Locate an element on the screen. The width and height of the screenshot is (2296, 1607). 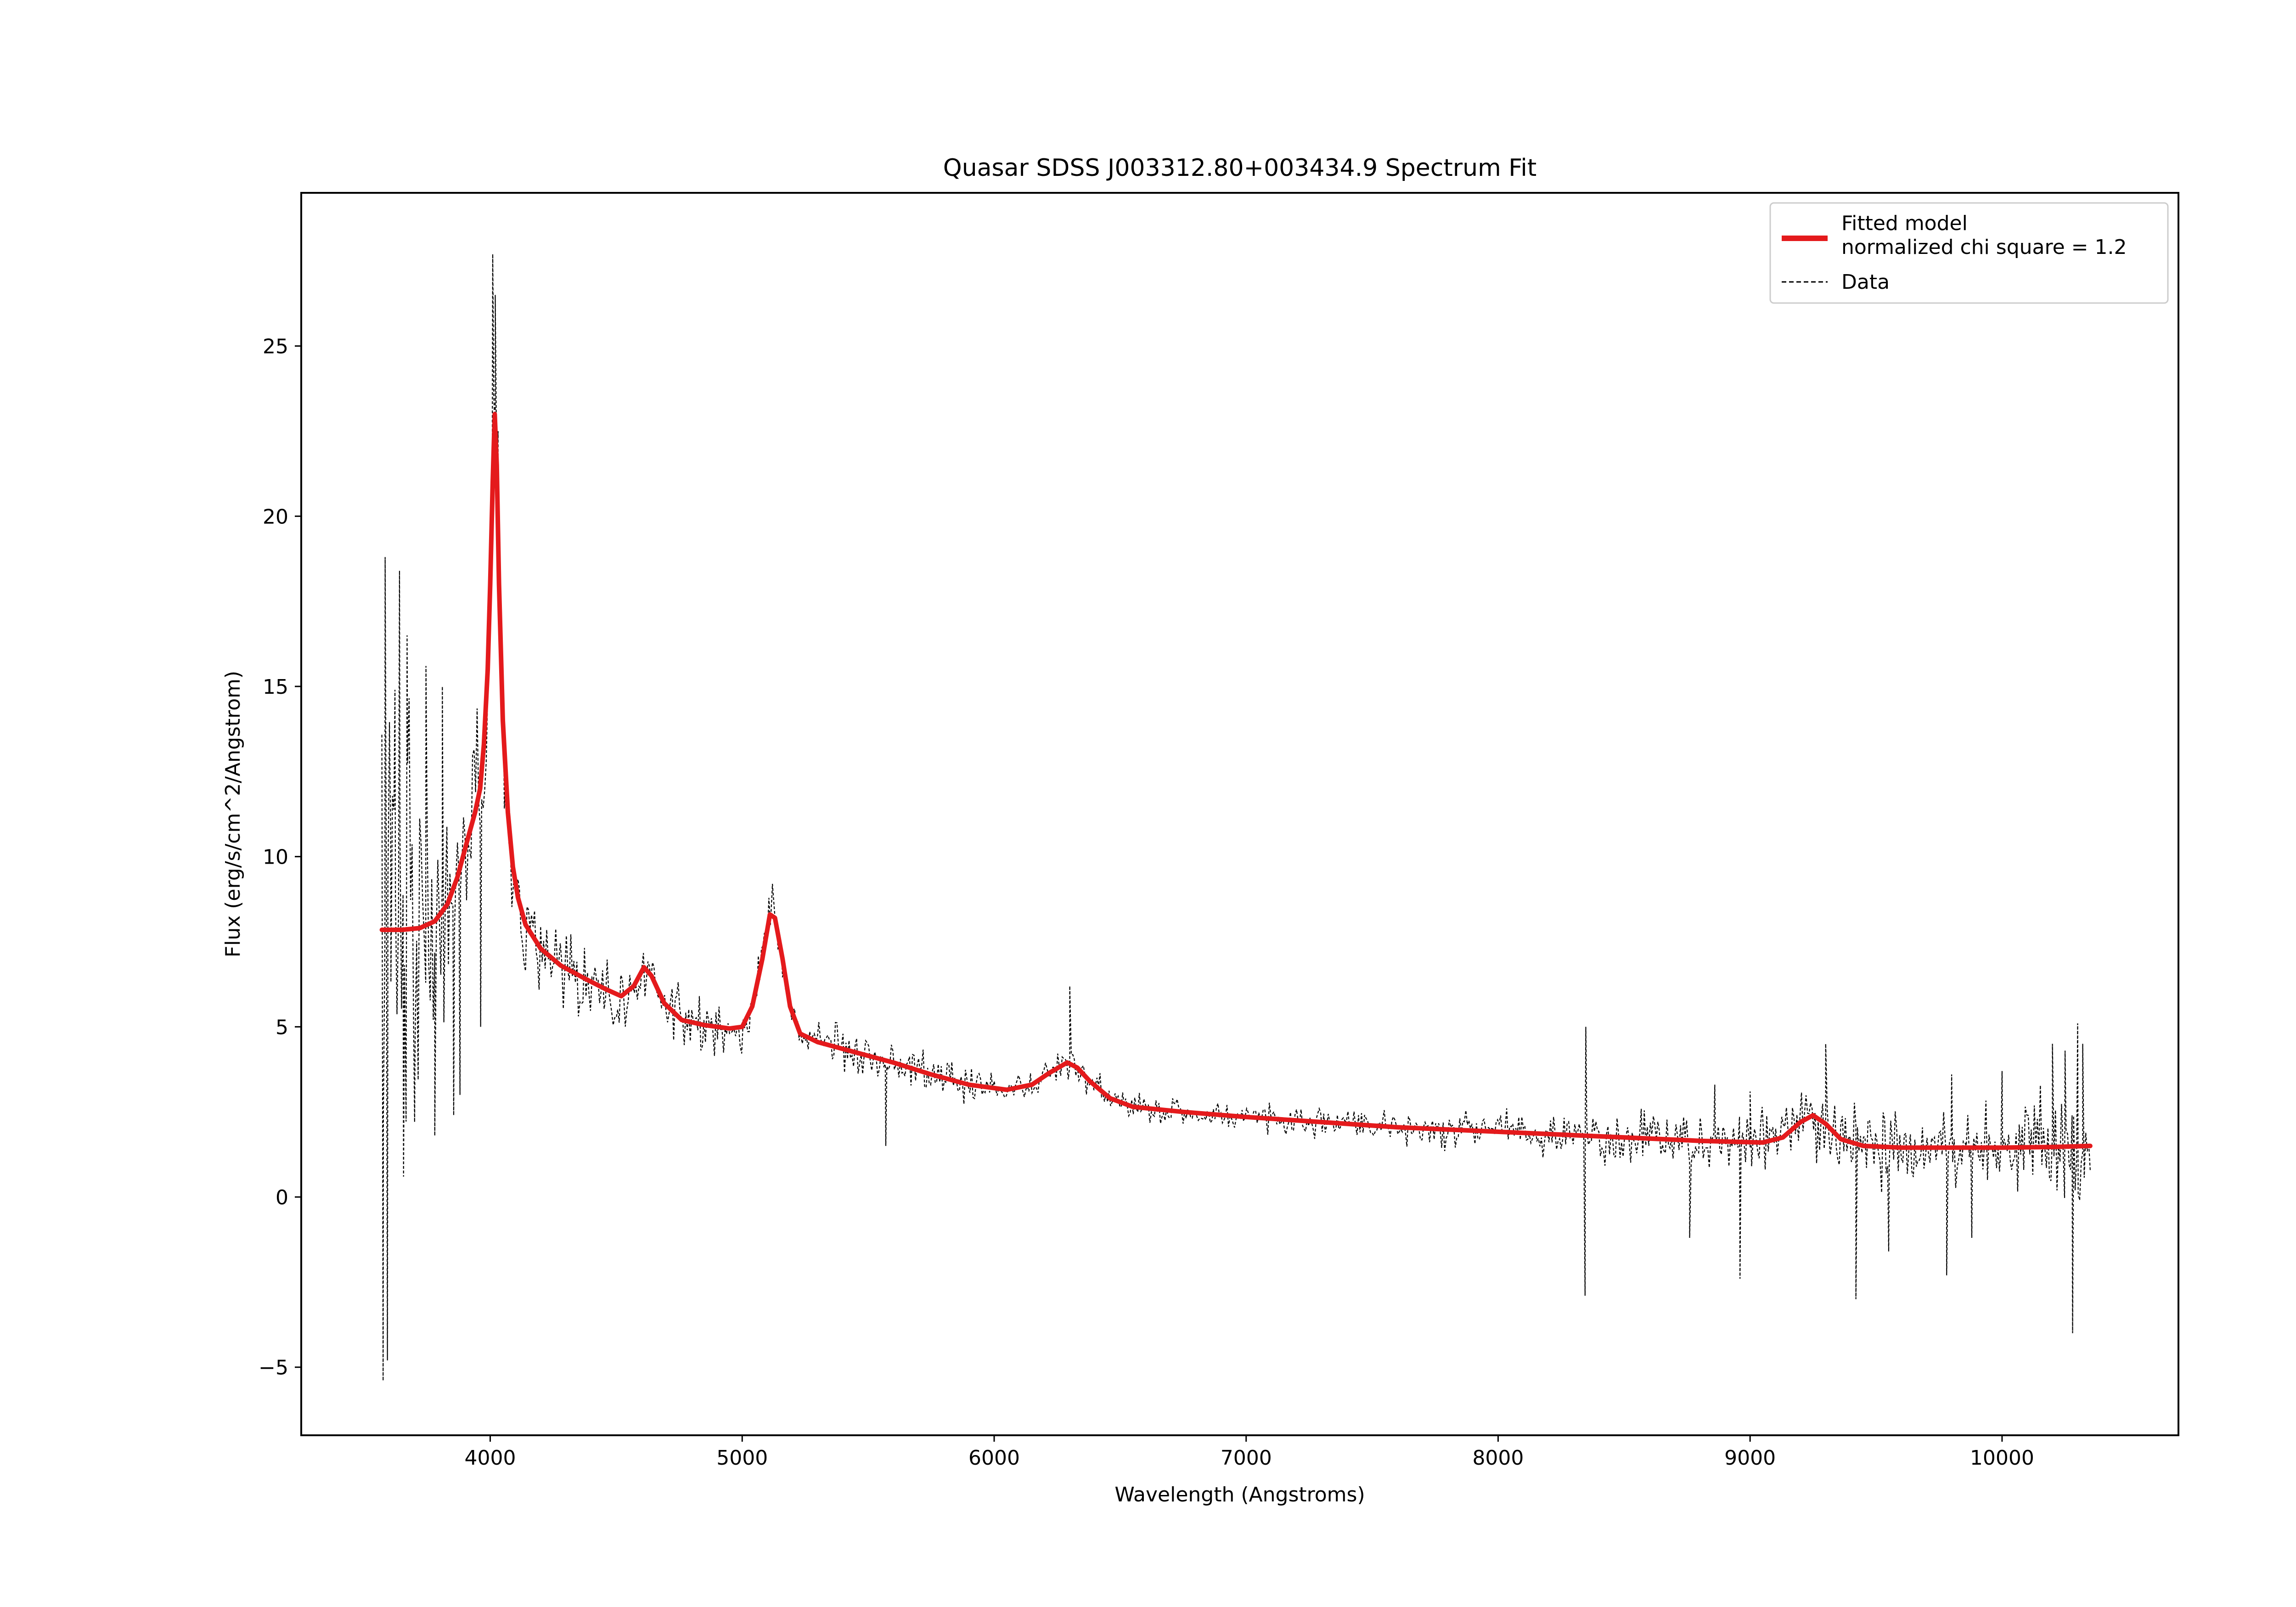
x-tick-label: 7000 is located at coordinates (1246, 1458).